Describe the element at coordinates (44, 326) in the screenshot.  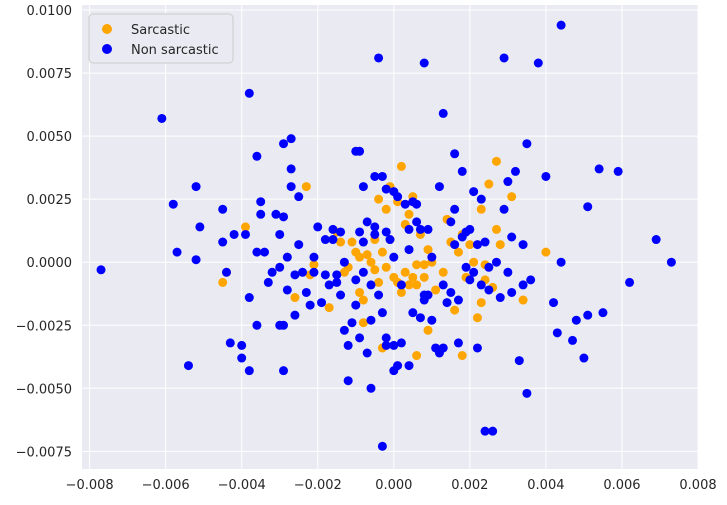
I see `y-tick-label: −0.0025` at that location.